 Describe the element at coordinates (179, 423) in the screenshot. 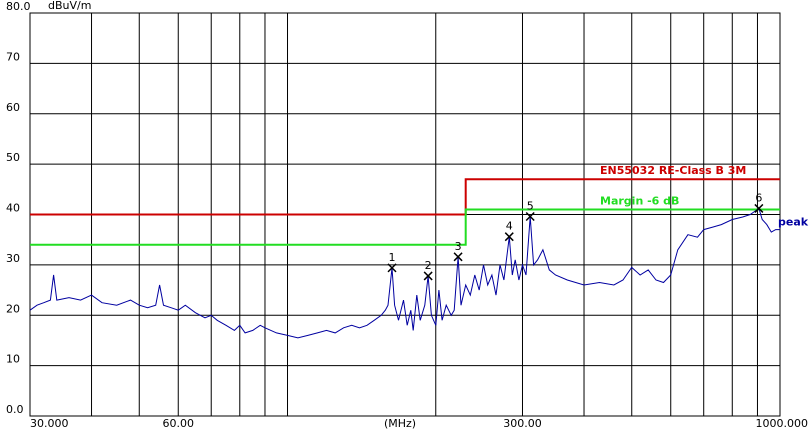

I see `x-tick-label: 60.00` at that location.